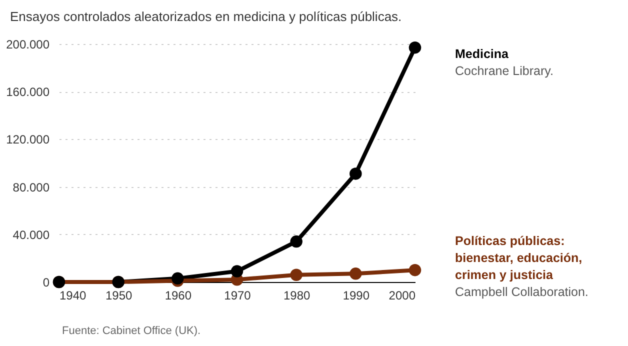  I want to click on x-tick-label: 1940, so click(73, 295).